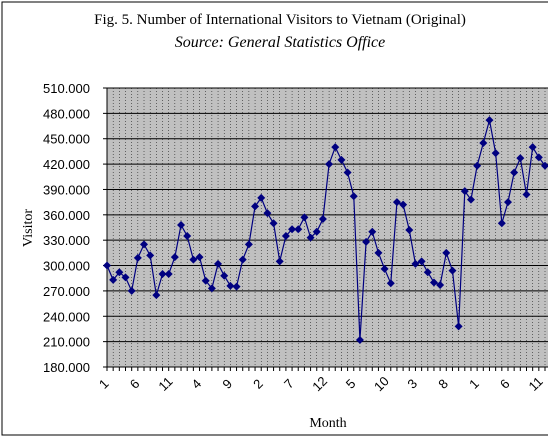  I want to click on y-tick-label: 480.000, so click(66, 113).